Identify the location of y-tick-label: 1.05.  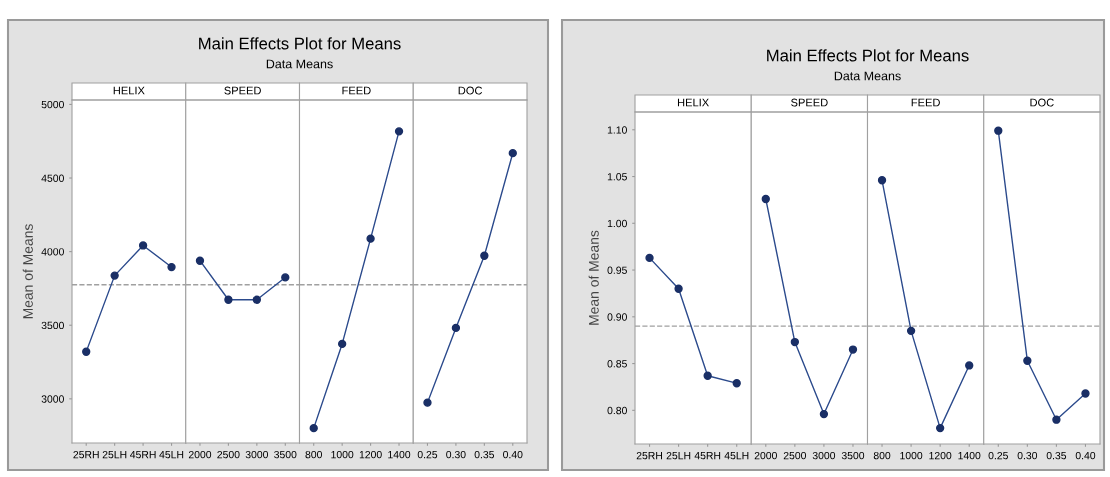
(617, 177).